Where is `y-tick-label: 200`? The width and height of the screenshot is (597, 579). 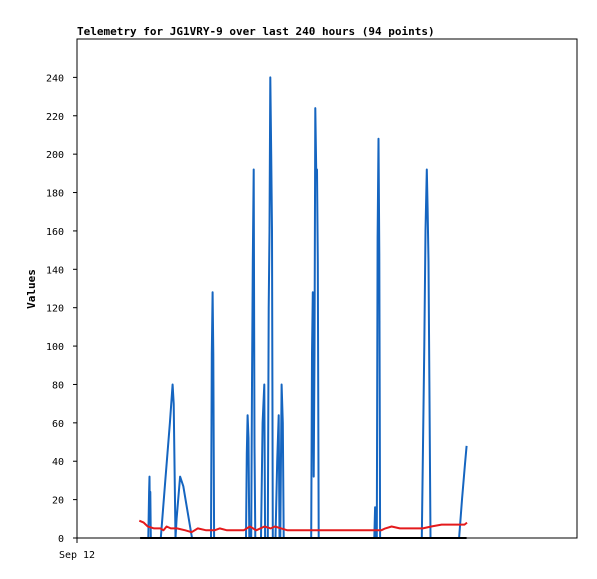
y-tick-label: 200 is located at coordinates (55, 155).